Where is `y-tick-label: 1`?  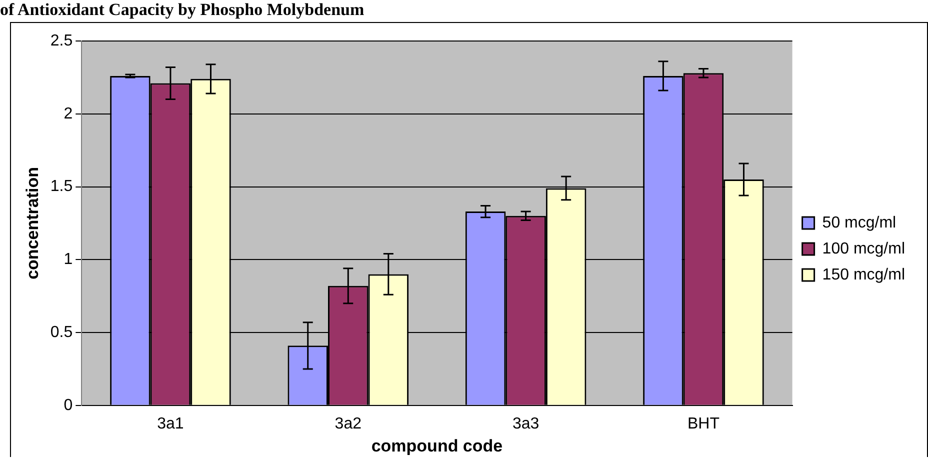 y-tick-label: 1 is located at coordinates (68, 259).